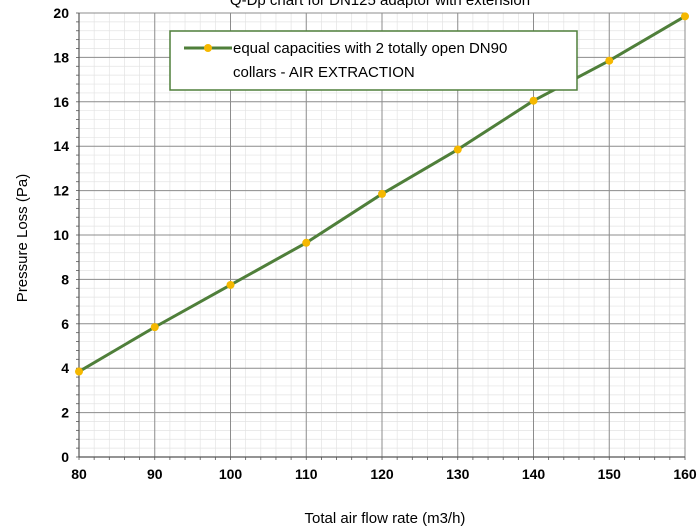 This screenshot has height=531, width=699. I want to click on x-tick-label: 80, so click(79, 474).